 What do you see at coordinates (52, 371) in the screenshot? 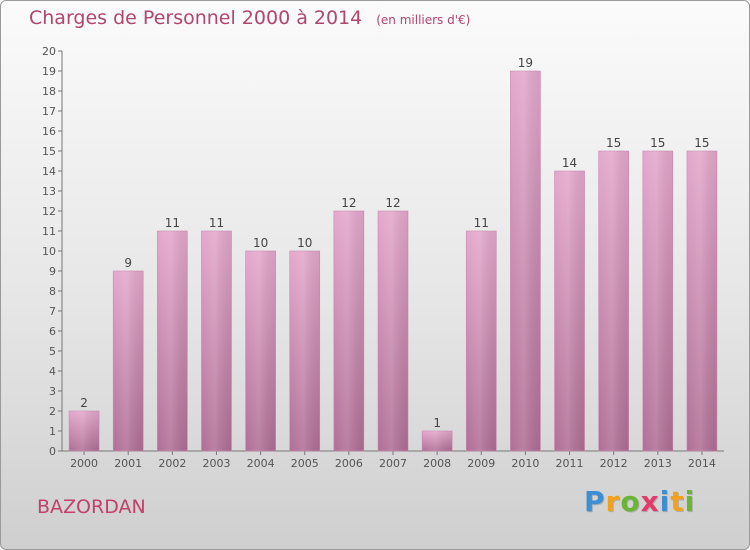
I see `y-tick-label: 4` at bounding box center [52, 371].